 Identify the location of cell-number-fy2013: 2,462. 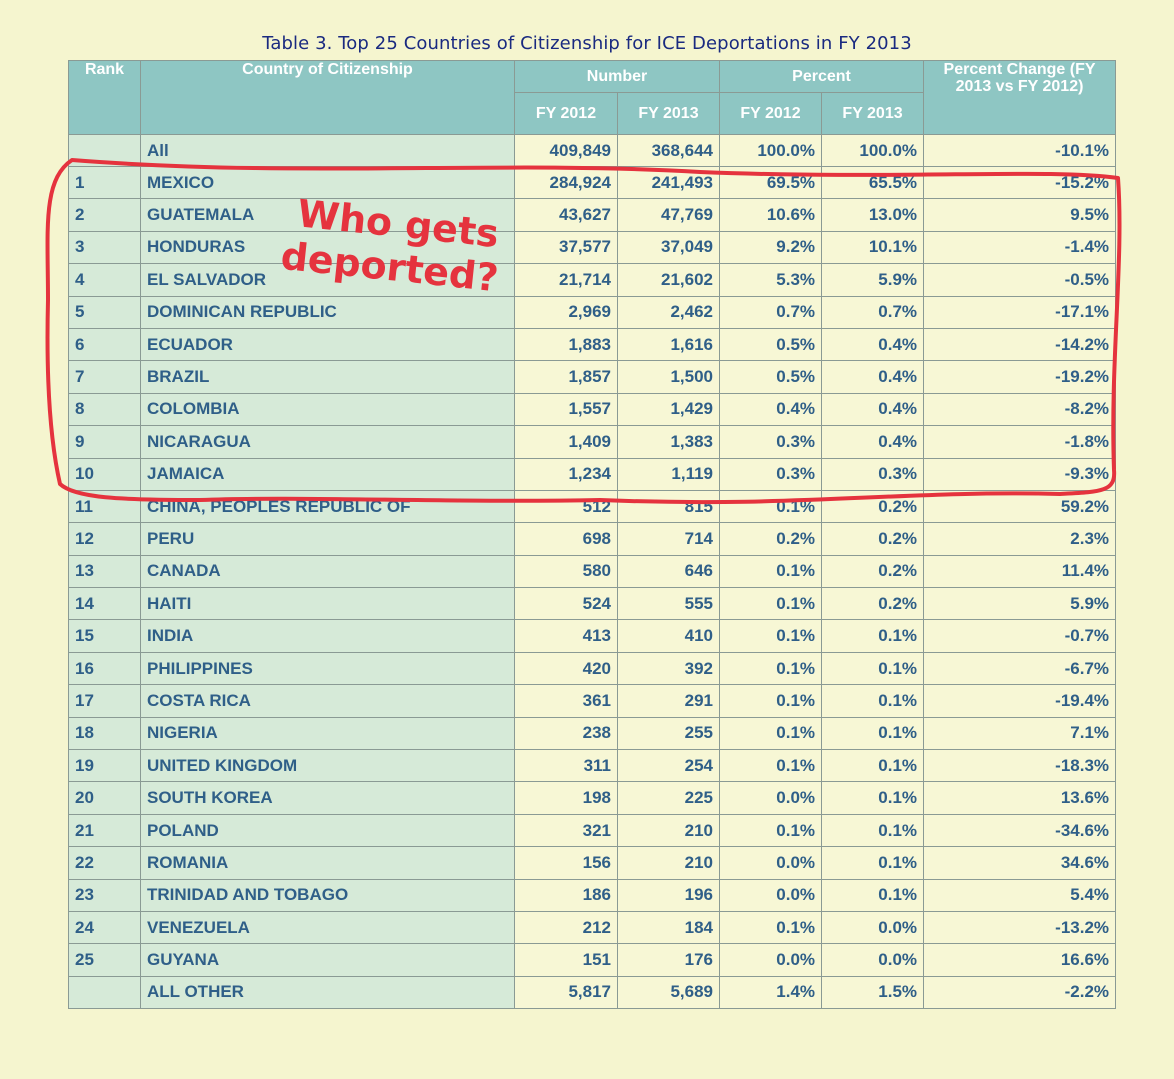
(668, 312).